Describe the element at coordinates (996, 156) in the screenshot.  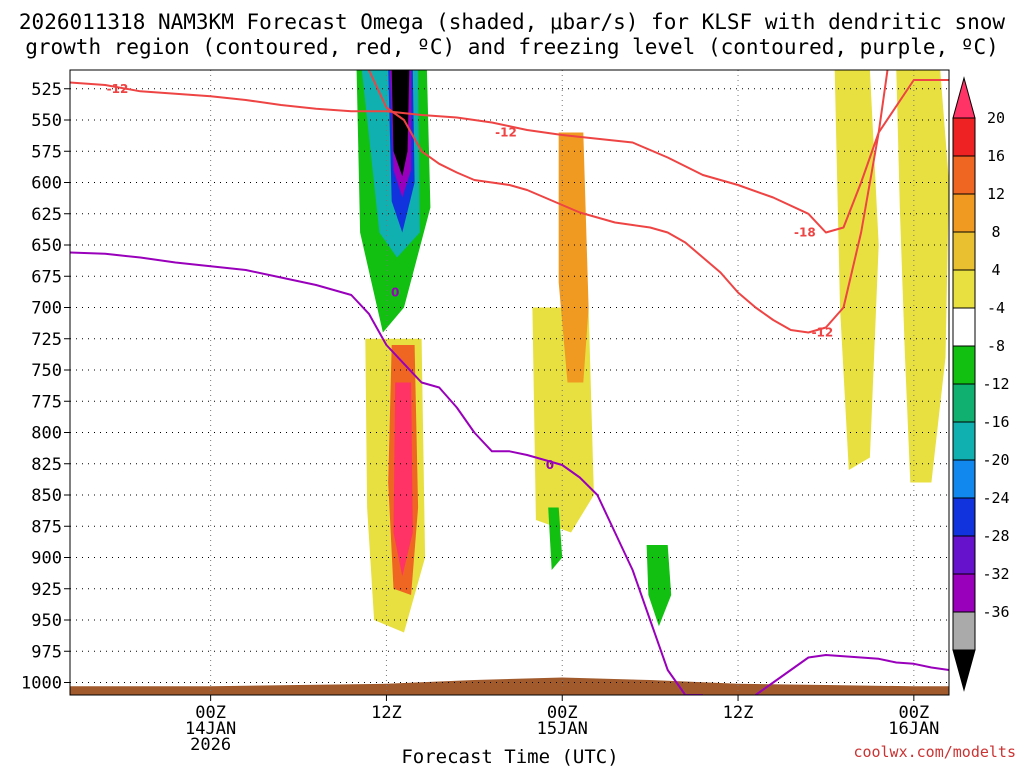
I see `colorbar-label: 16` at that location.